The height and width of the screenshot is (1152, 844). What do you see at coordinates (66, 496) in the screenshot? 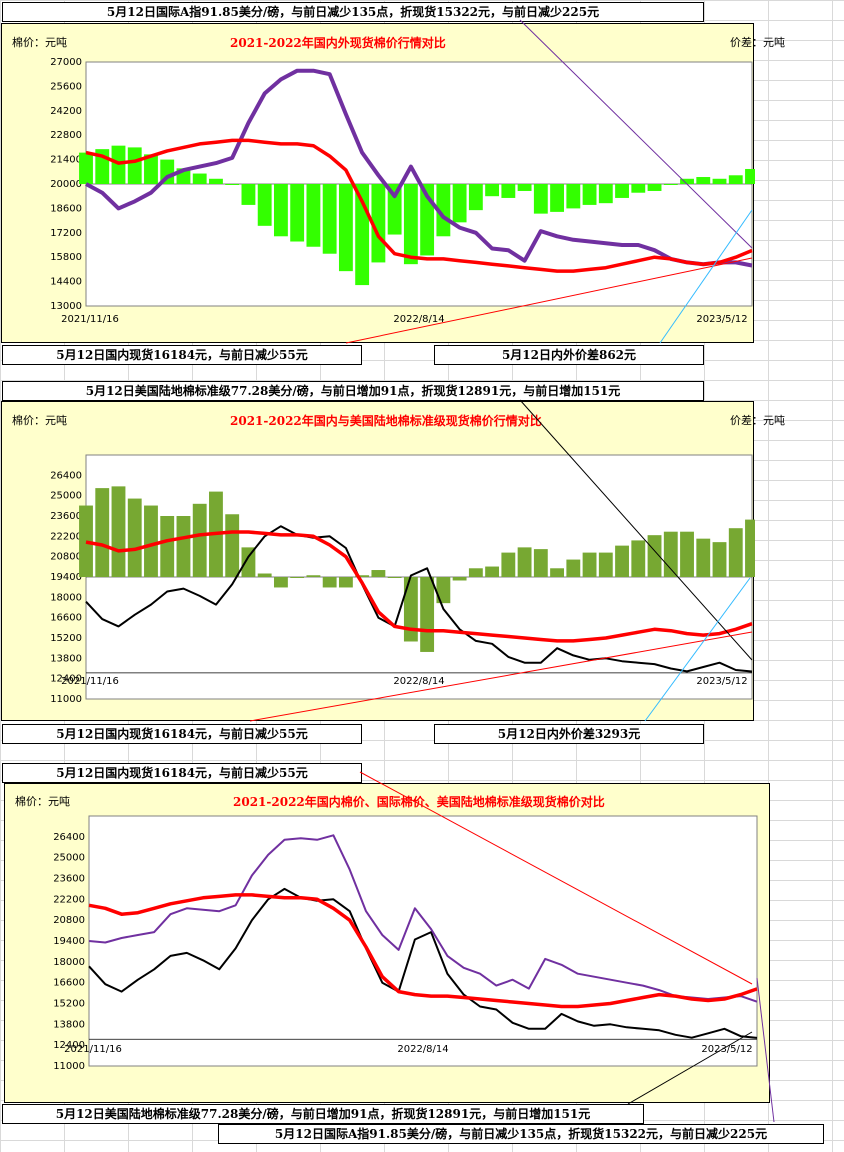
I see `chart-2-ytick-1: 25000` at bounding box center [66, 496].